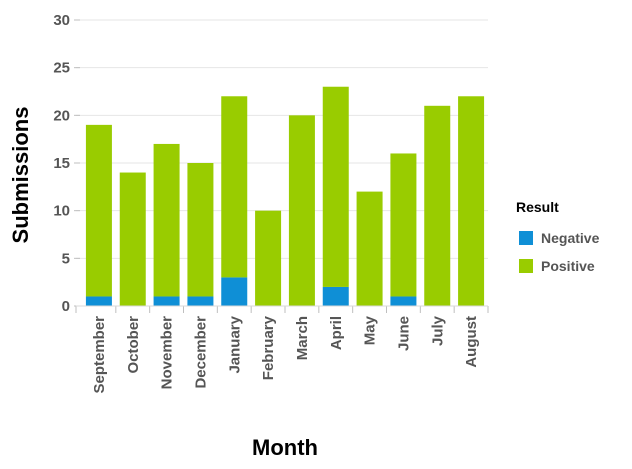 This screenshot has height=469, width=632. Describe the element at coordinates (403, 301) in the screenshot. I see `bar-negative-june` at that location.